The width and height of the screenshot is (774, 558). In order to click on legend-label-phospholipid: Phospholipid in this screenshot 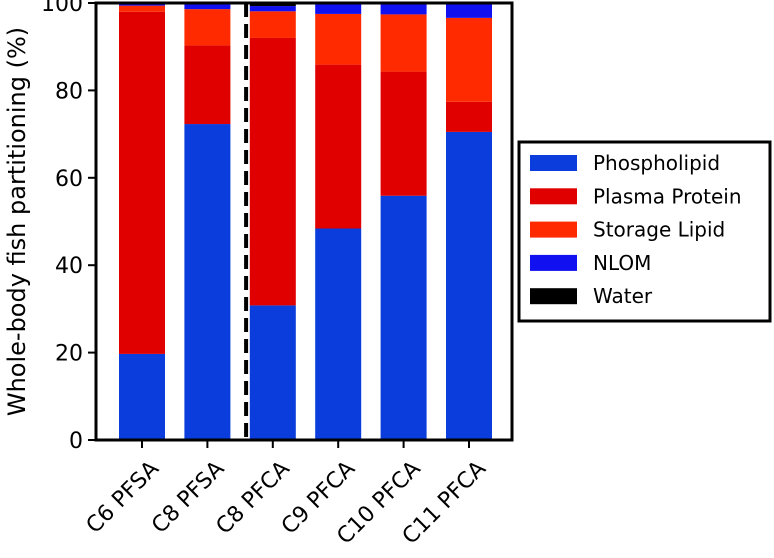, I will do `click(656, 163)`.